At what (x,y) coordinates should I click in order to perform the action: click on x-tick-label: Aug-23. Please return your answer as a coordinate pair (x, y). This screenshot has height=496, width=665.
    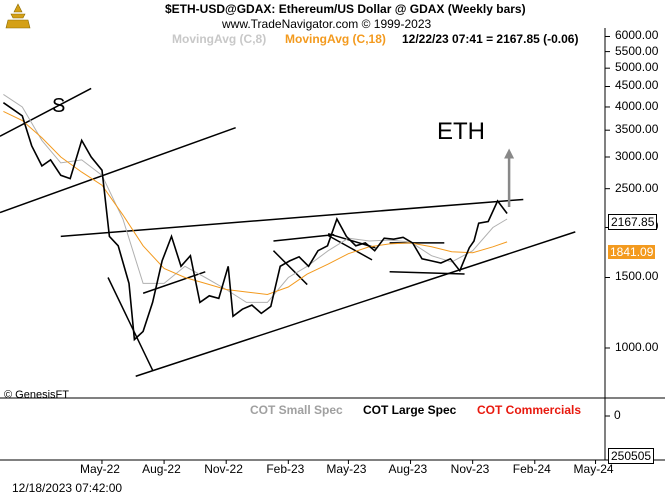
    Looking at the image, I should click on (408, 469).